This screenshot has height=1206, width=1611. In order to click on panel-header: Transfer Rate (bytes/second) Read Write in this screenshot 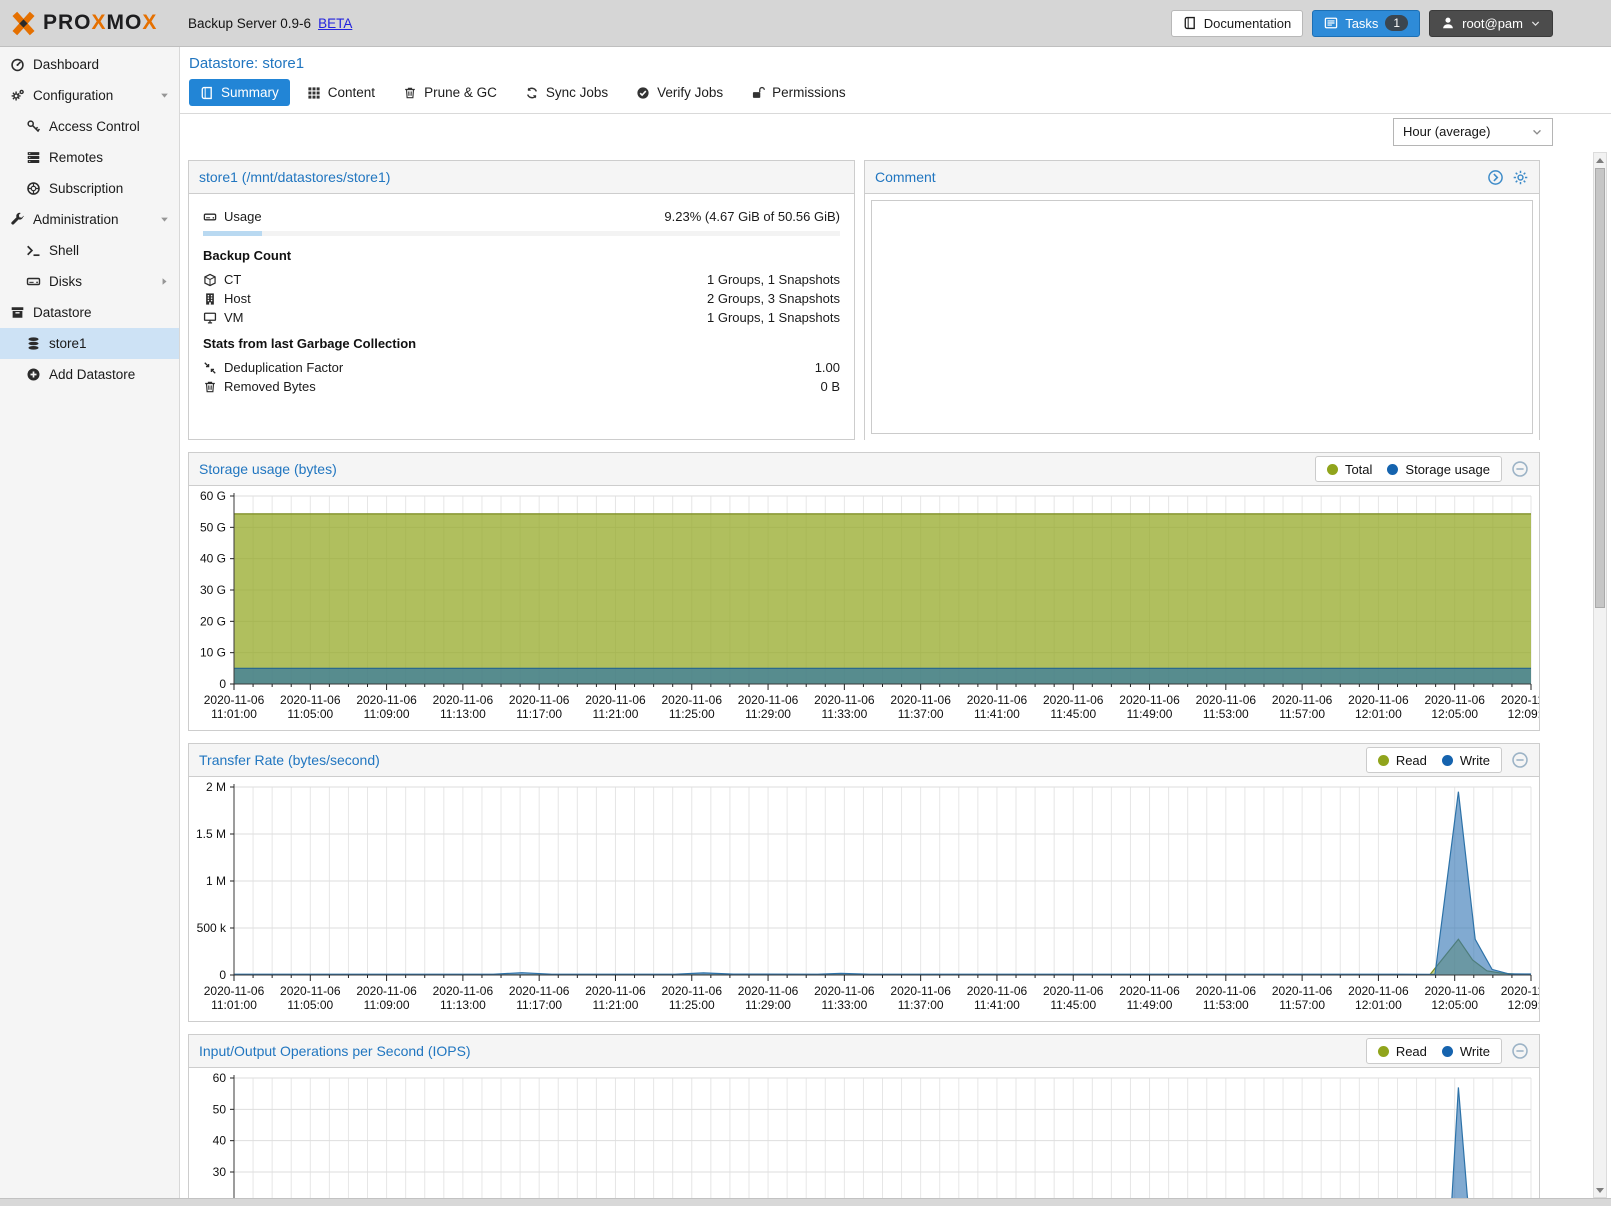, I will do `click(864, 760)`.